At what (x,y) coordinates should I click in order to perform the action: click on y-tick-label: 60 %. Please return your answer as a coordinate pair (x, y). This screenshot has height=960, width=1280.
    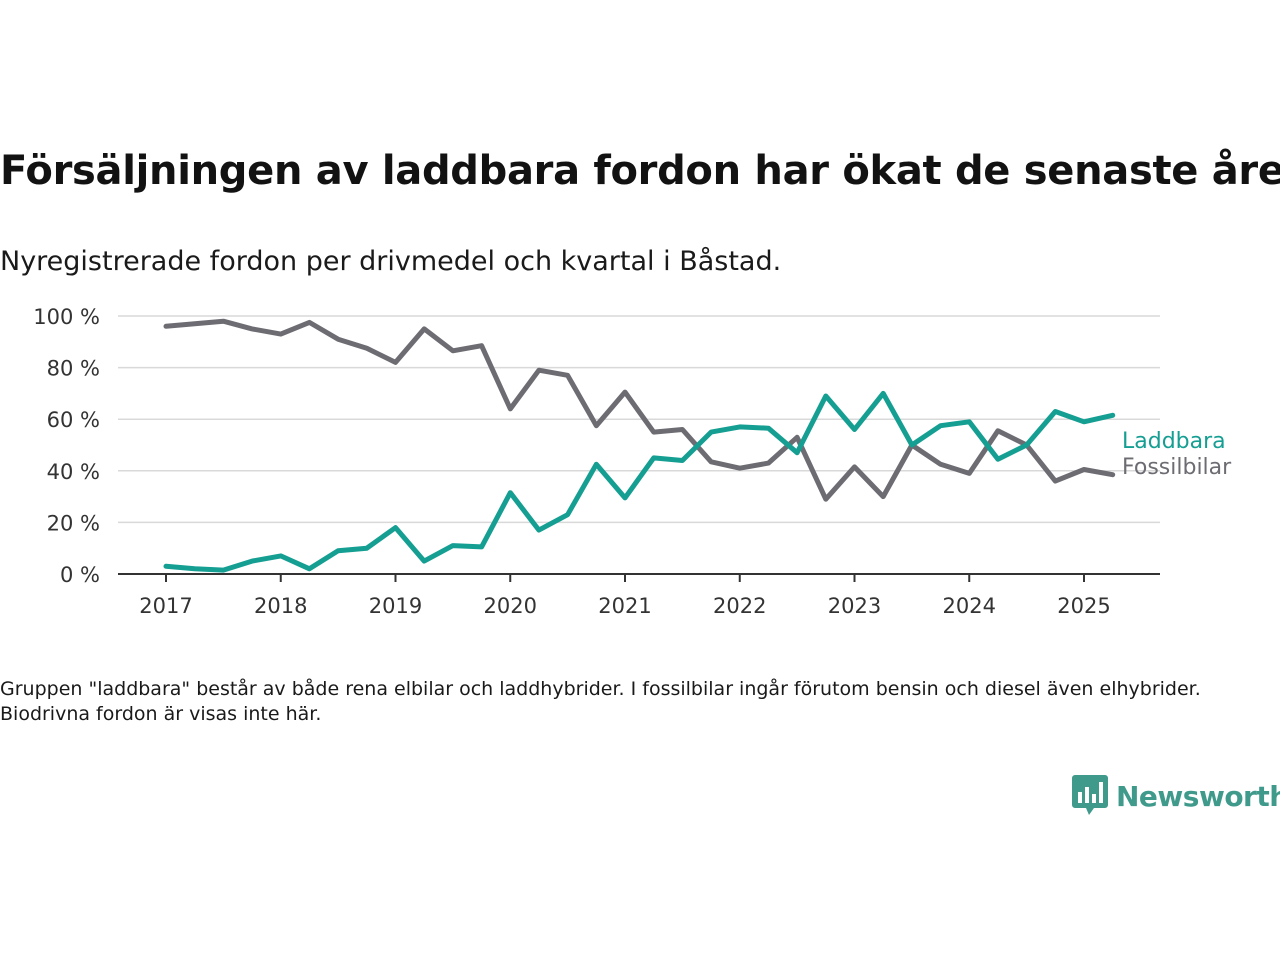
    Looking at the image, I should click on (73, 420).